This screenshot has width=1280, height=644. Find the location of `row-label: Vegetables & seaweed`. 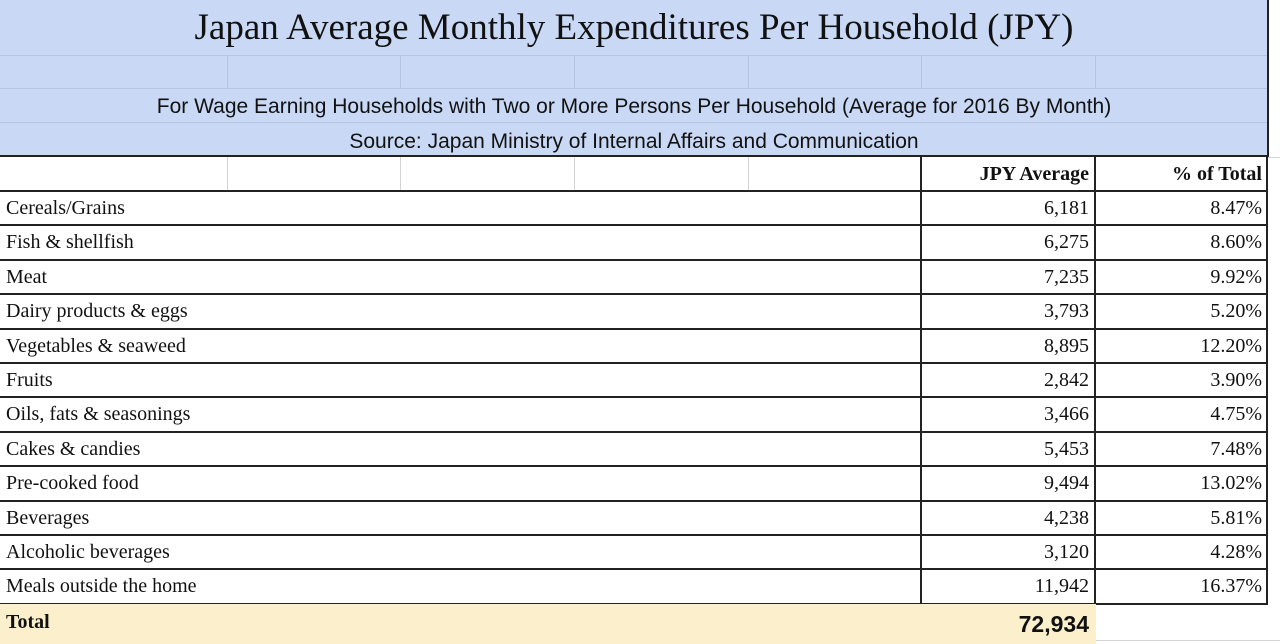

row-label: Vegetables & seaweed is located at coordinates (96, 345).